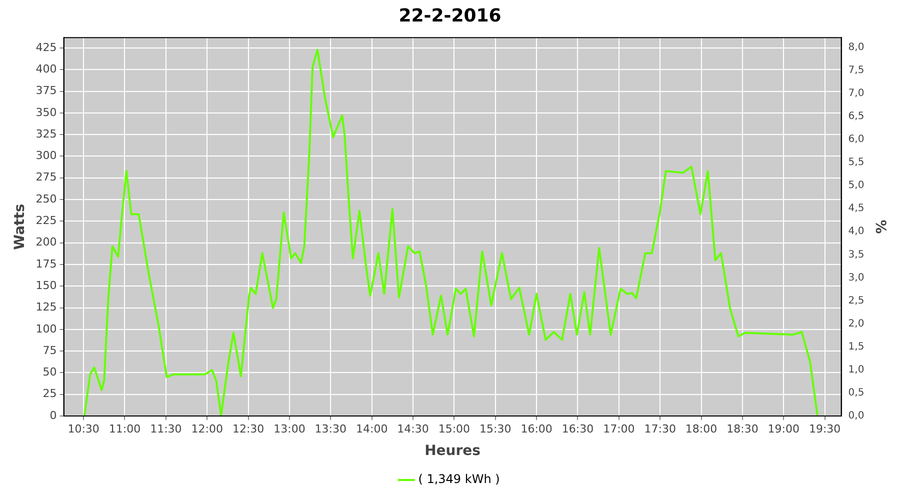 This screenshot has width=900, height=500. I want to click on y-tick-label: 400, so click(46, 69).